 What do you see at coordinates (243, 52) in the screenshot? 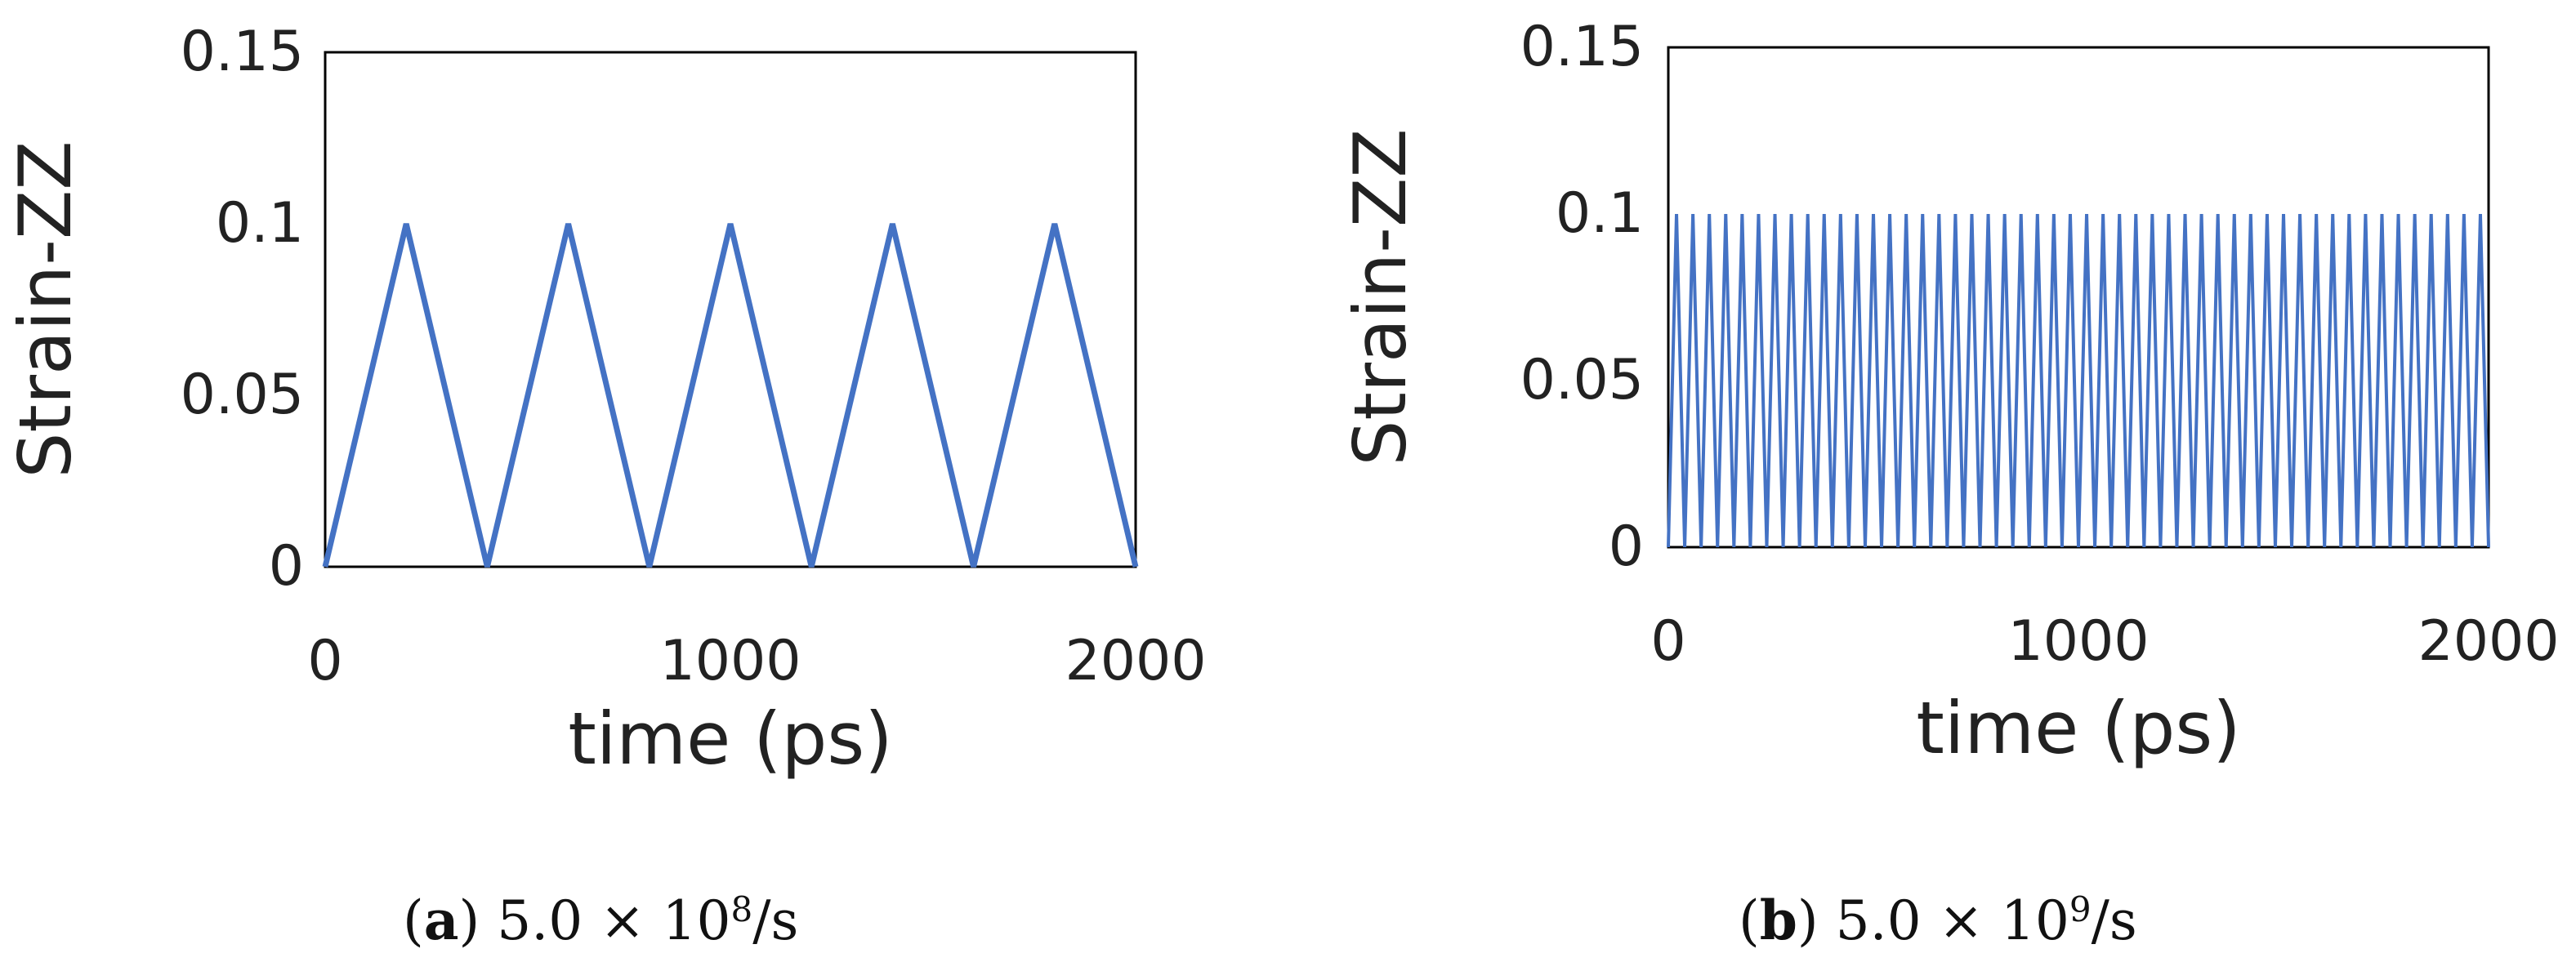
I see `panel-a-ytick-0.15: 0.15` at bounding box center [243, 52].